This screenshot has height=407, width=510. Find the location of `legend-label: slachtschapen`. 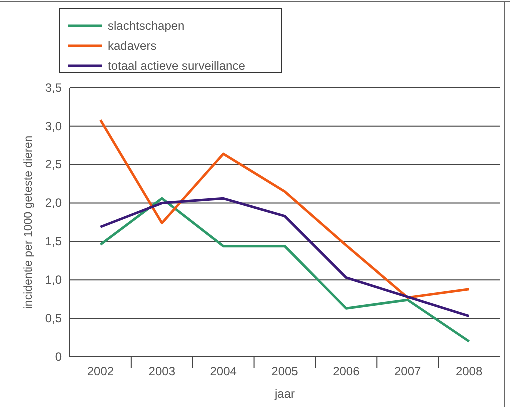

legend-label: slachtschapen is located at coordinates (146, 26).